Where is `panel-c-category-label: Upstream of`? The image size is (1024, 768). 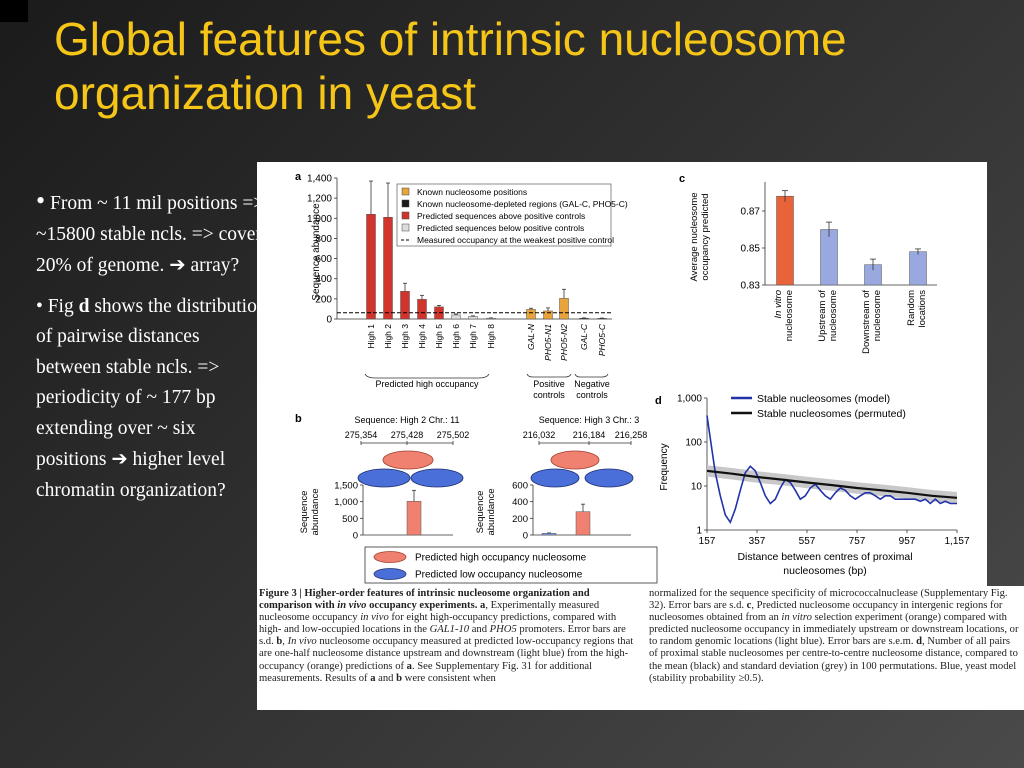 panel-c-category-label: Upstream of is located at coordinates (822, 316).